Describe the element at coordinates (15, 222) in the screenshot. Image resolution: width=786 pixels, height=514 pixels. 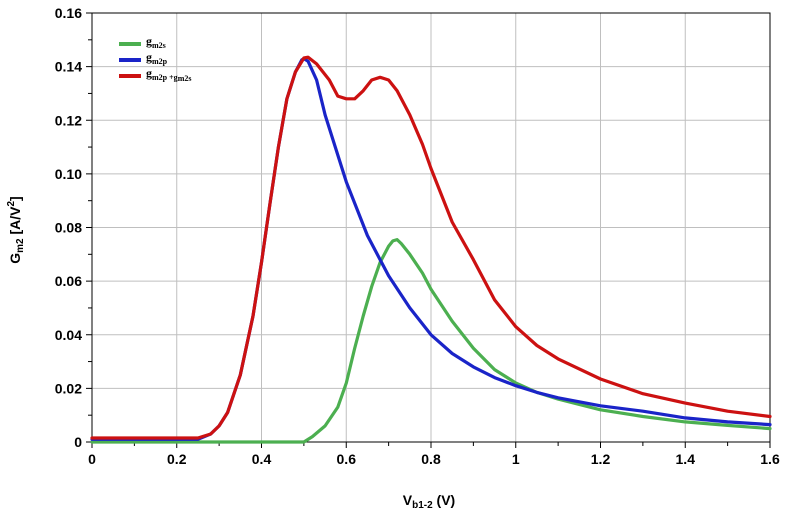
I see `y-axis-label-unit-prefix: [A/V` at that location.